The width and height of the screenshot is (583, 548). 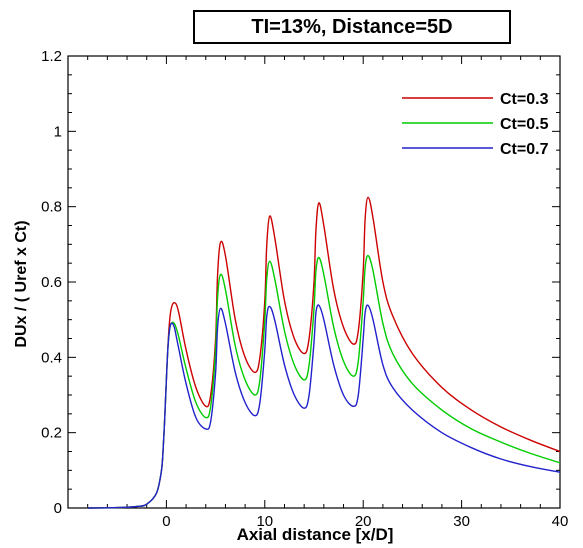 What do you see at coordinates (51, 282) in the screenshot?
I see `y-tick-label: 0.6` at bounding box center [51, 282].